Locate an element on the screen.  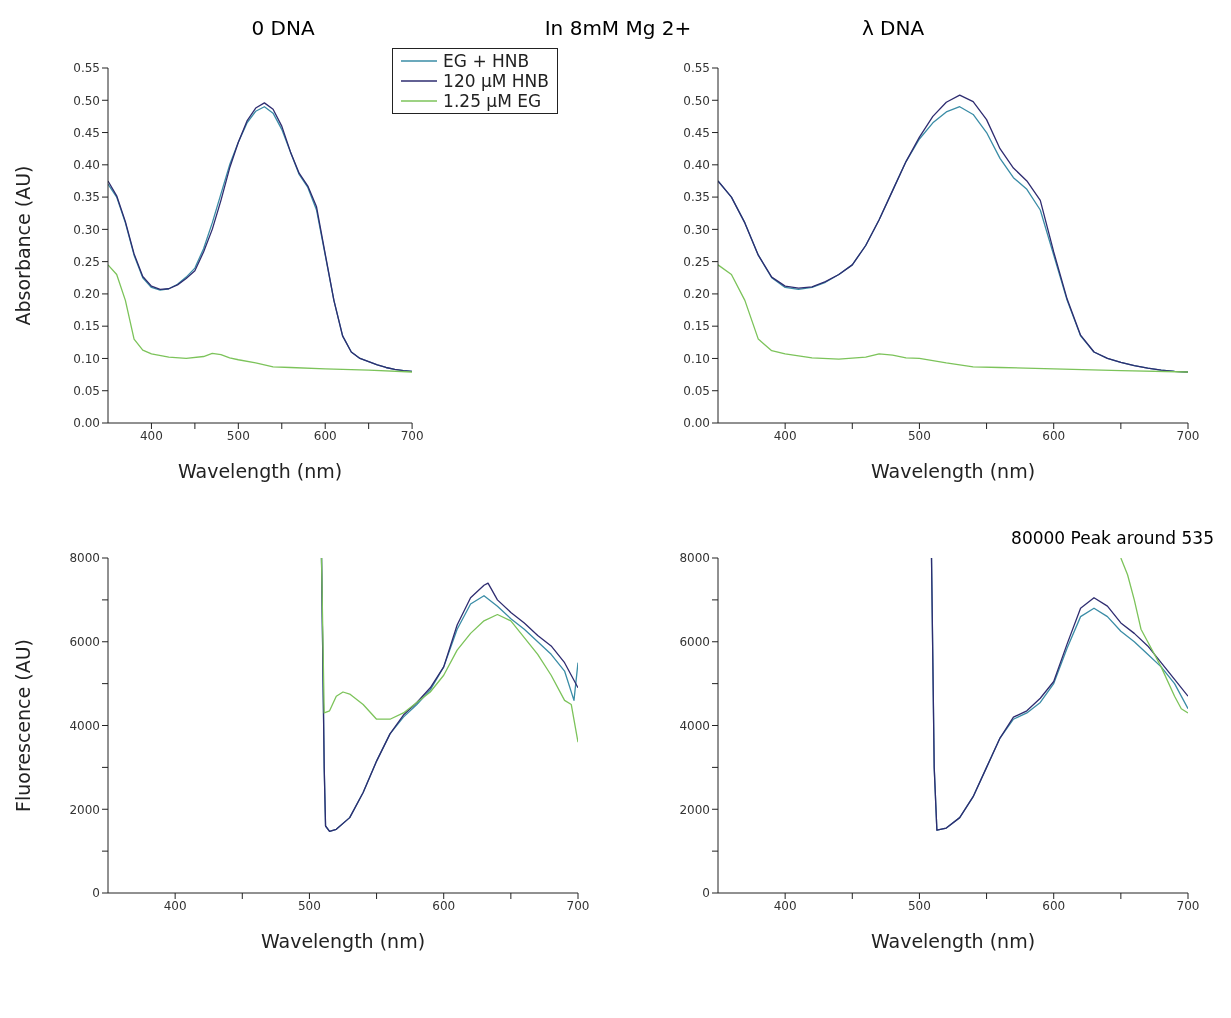
legend-label: 120 µM HNB is located at coordinates (496, 81).